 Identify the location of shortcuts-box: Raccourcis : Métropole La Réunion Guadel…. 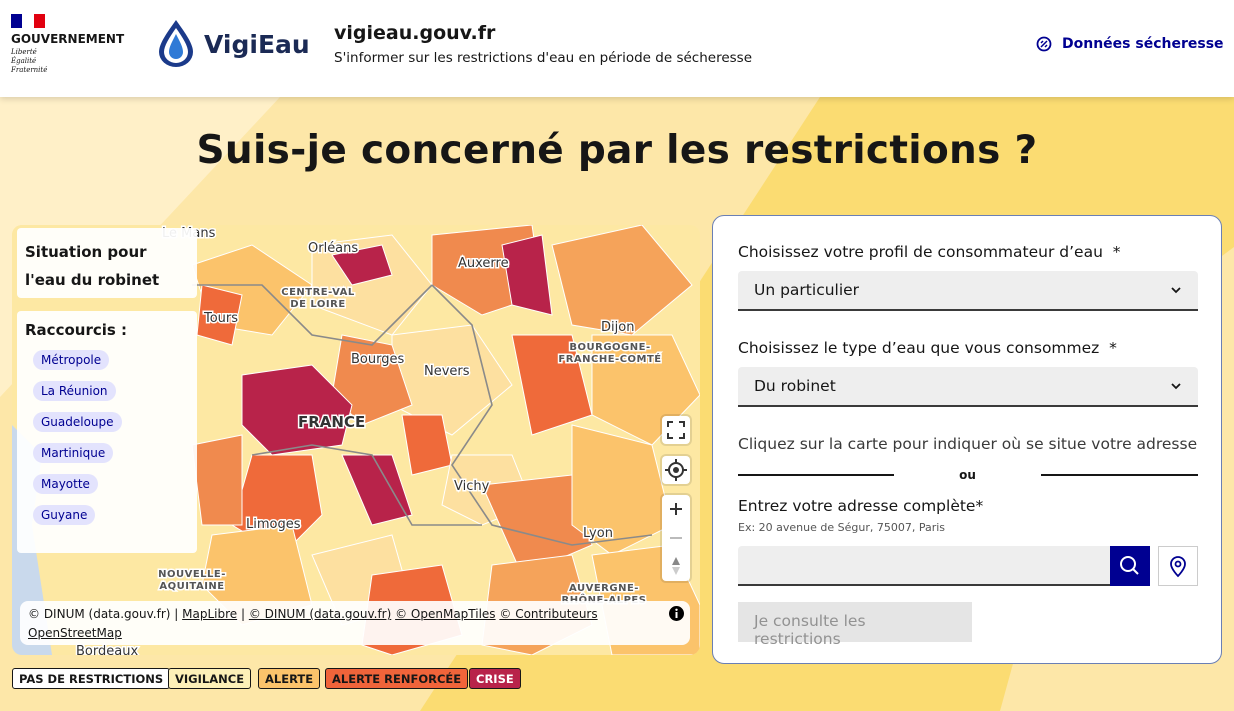
(107, 432).